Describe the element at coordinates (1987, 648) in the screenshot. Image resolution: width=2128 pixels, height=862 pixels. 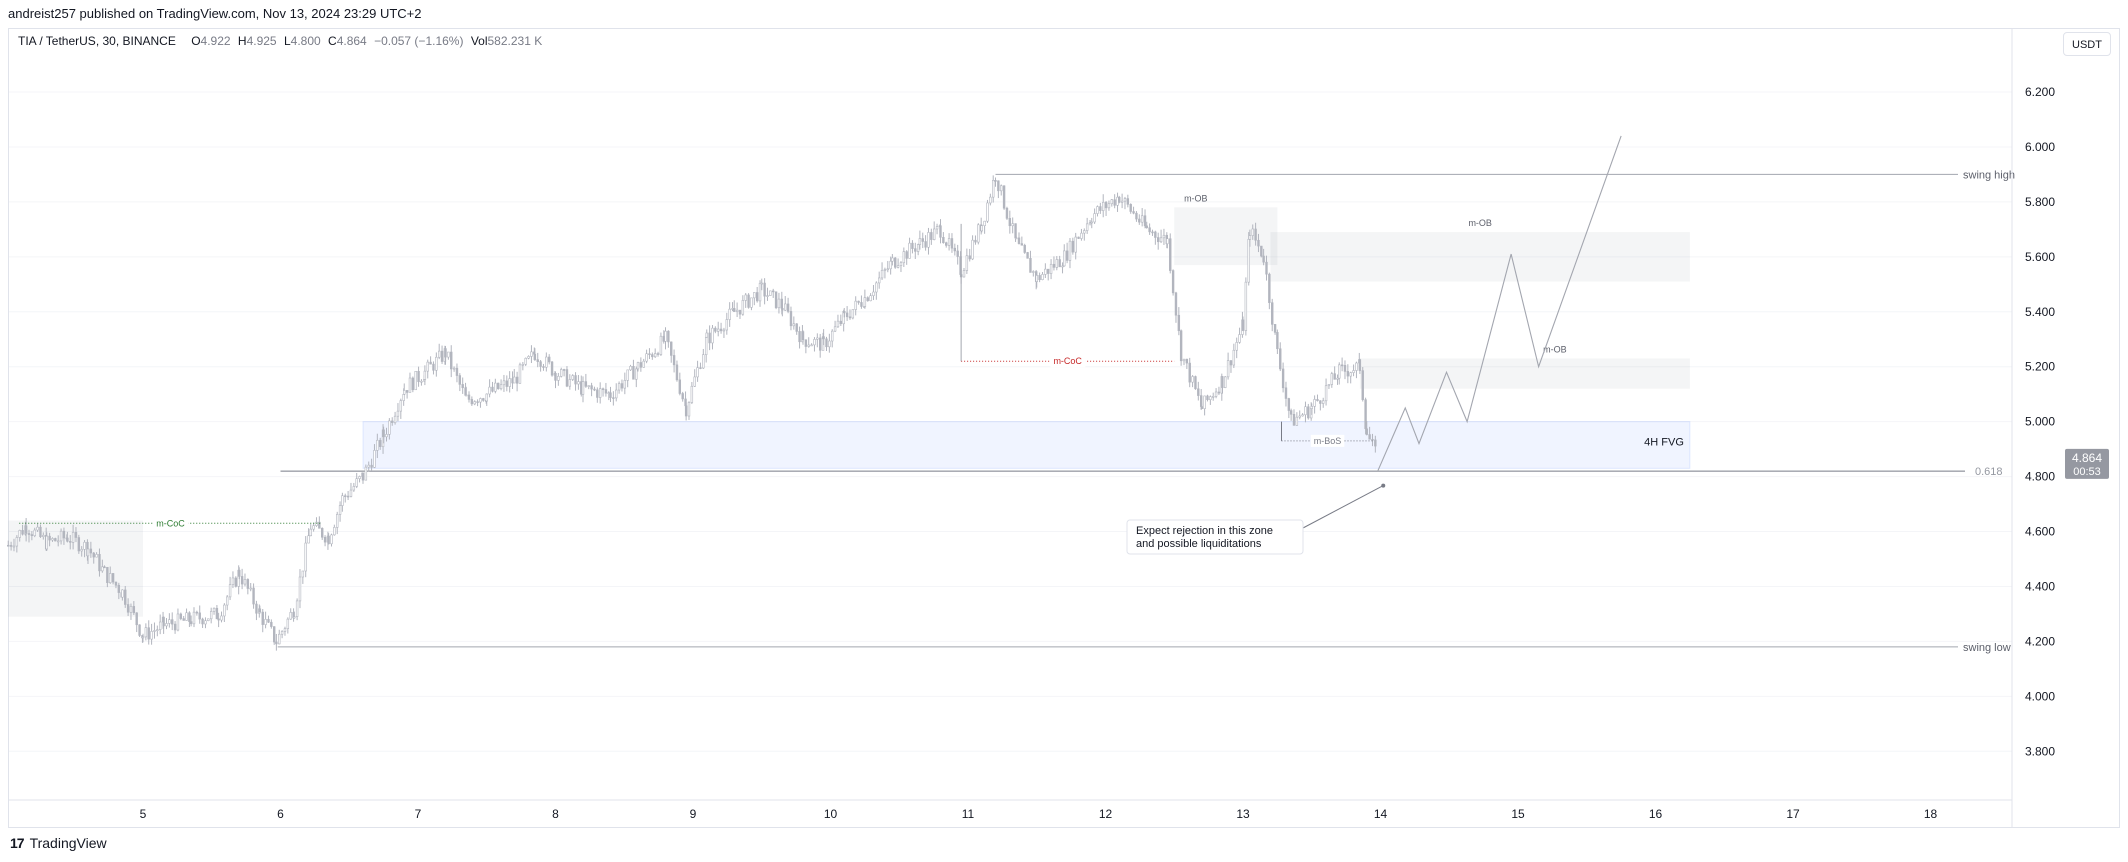
I see `swing-level-label: swing low` at that location.